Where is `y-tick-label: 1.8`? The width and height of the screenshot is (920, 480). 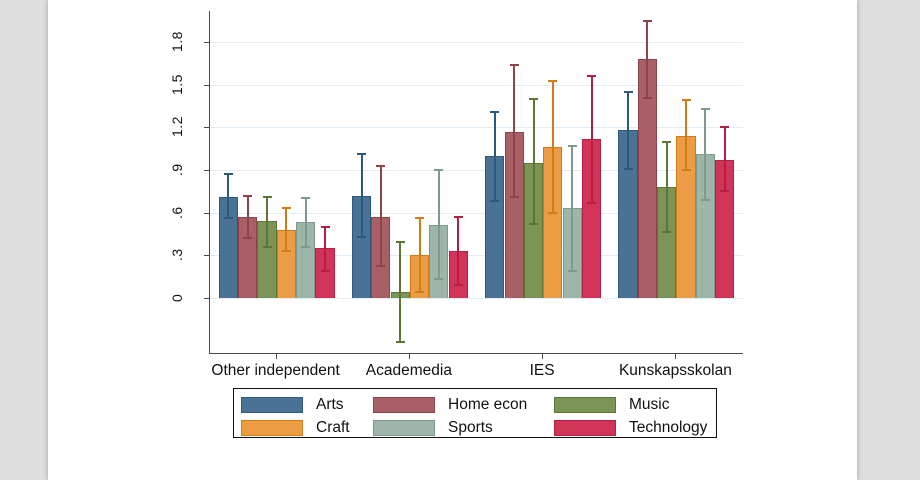
y-tick-label: 1.8 is located at coordinates (177, 42).